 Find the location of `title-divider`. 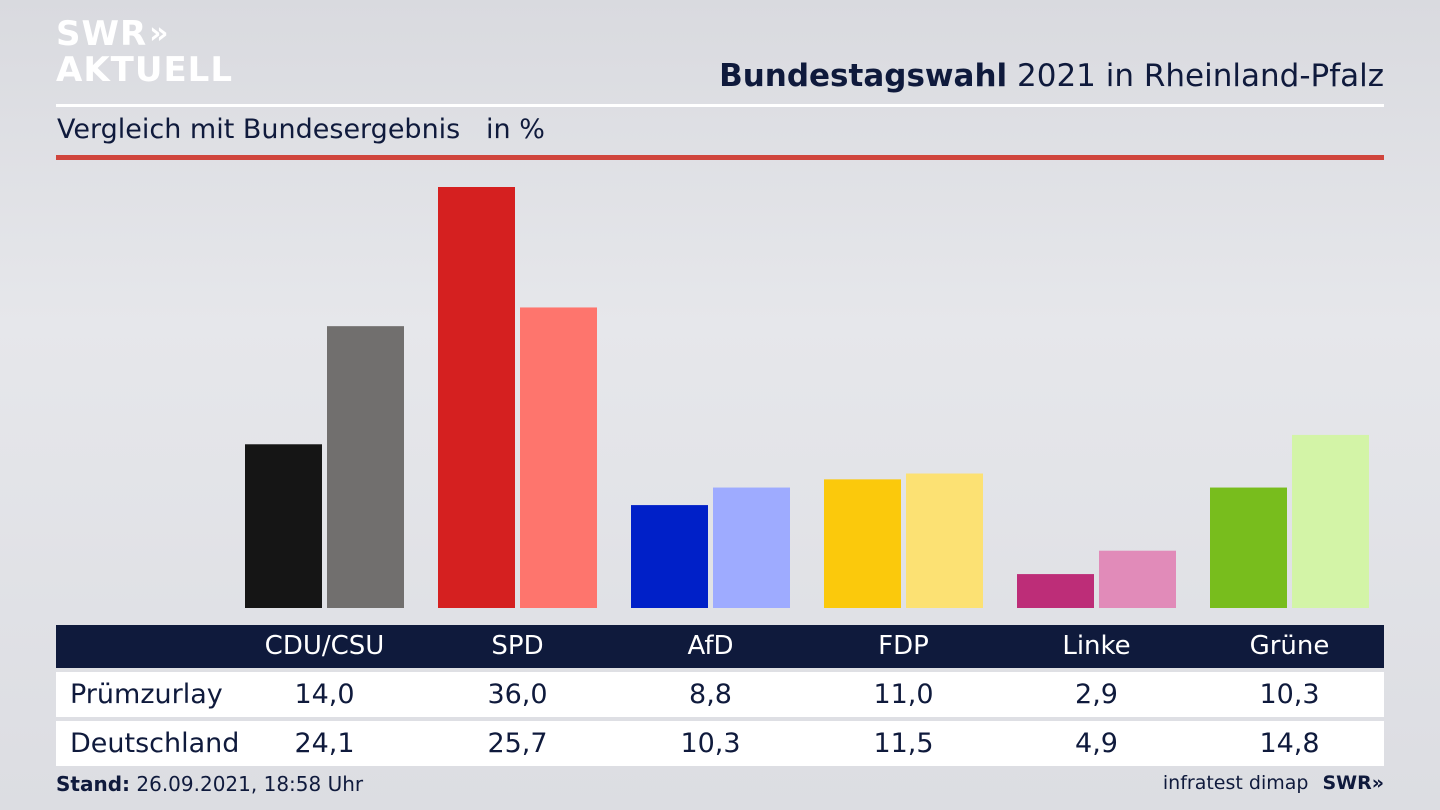

title-divider is located at coordinates (720, 105).